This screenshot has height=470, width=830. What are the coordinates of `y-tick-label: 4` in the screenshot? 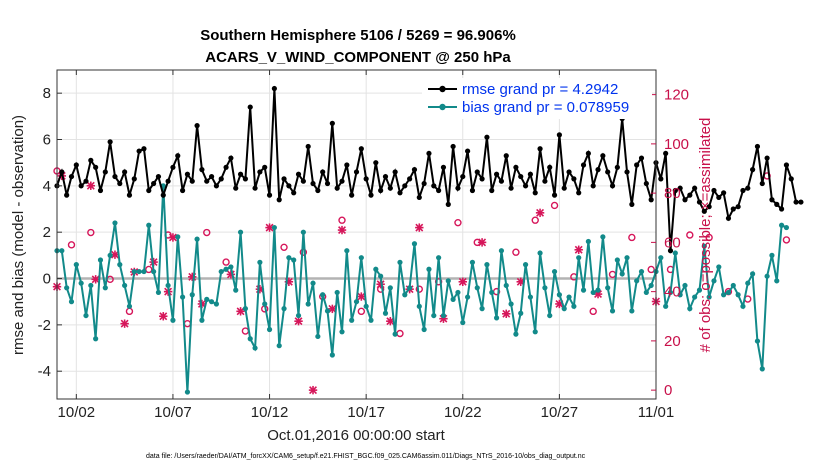 It's located at (47, 186).